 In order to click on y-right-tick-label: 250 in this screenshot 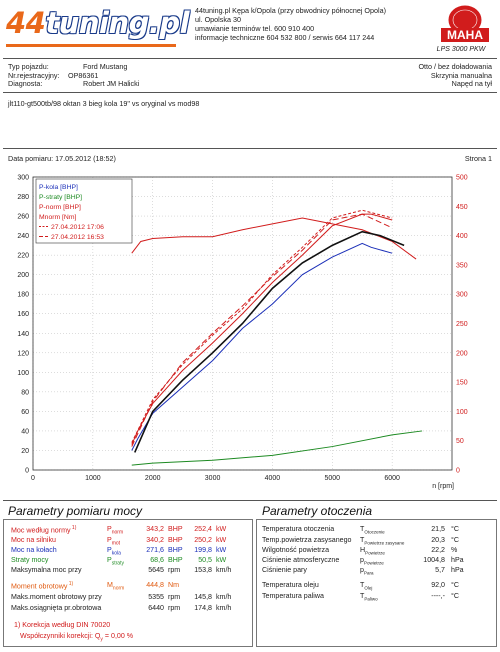, I will do `click(462, 324)`.